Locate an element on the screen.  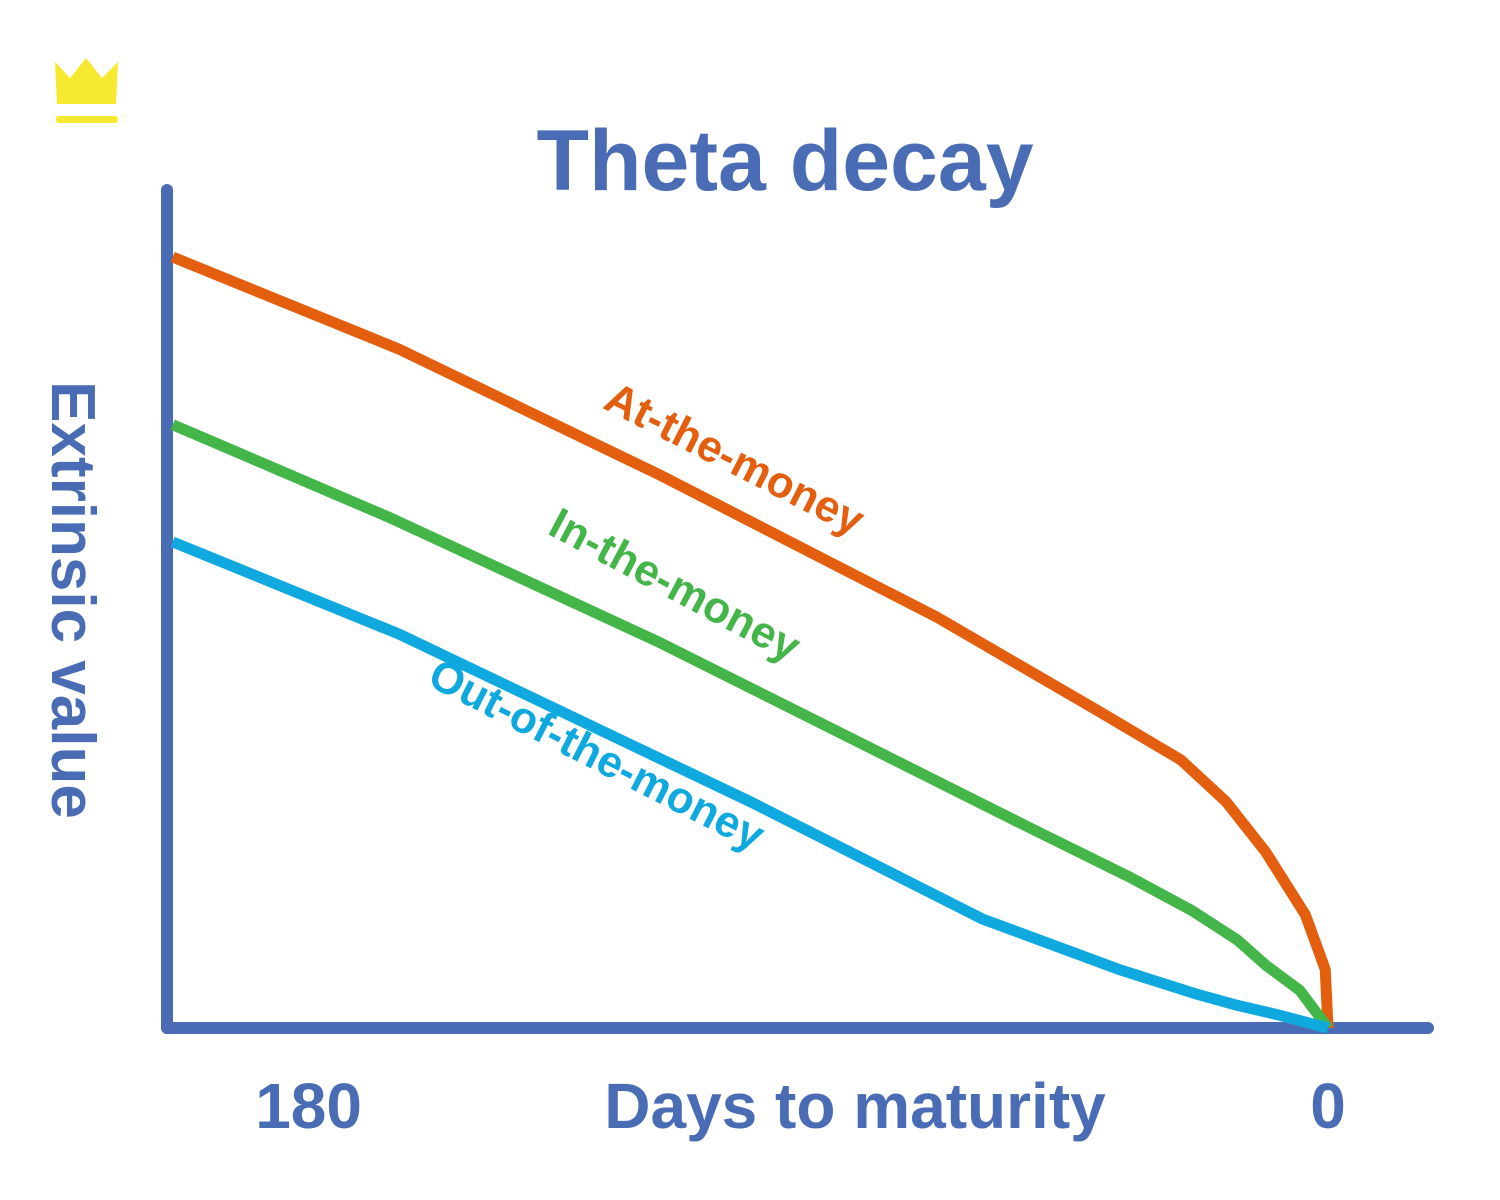
x-axis-label: Days to maturity is located at coordinates (855, 1106).